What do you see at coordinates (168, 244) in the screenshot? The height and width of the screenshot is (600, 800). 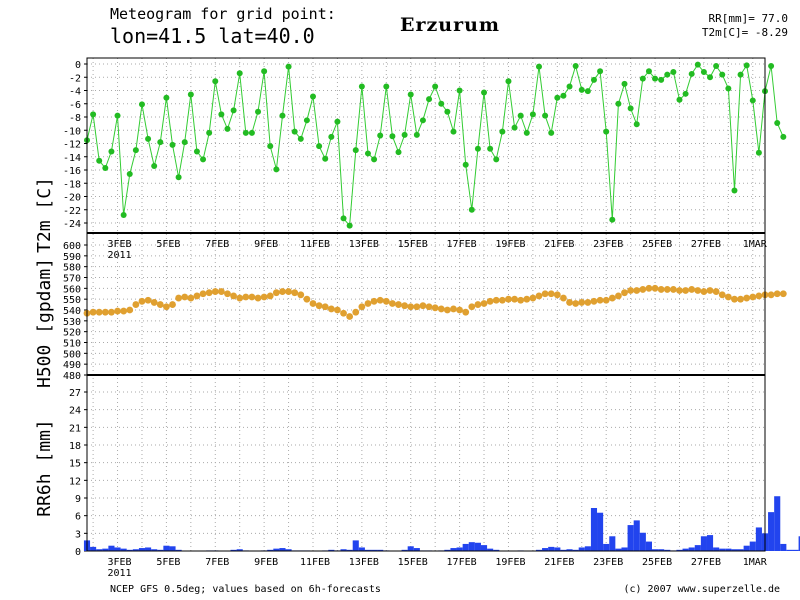 I see `x-tick-label: 5FEB` at bounding box center [168, 244].